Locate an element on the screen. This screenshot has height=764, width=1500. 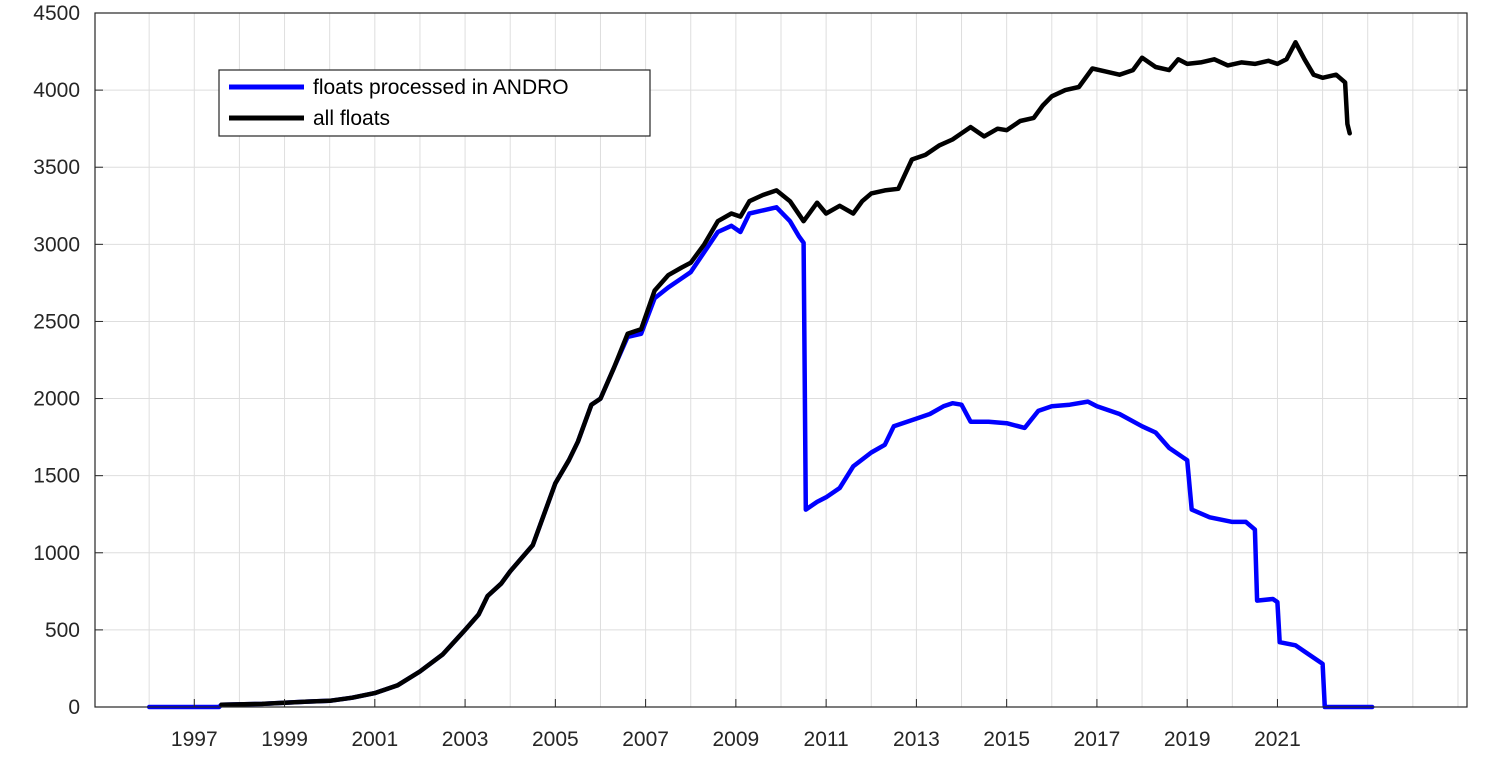
y-tick-label: 3500 is located at coordinates (56, 167).